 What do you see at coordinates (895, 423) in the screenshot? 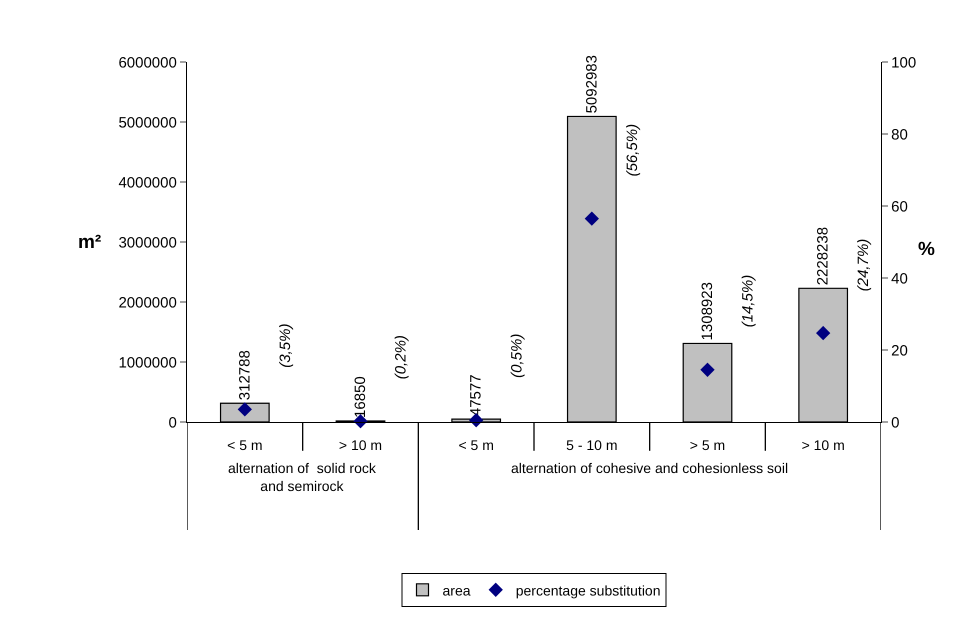
I see `y2-tick-label: 0` at bounding box center [895, 423].